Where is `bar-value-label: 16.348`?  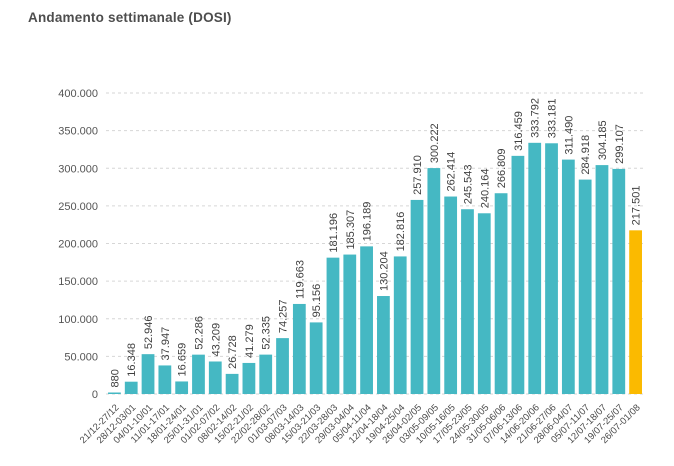 bar-value-label: 16.348 is located at coordinates (132, 360).